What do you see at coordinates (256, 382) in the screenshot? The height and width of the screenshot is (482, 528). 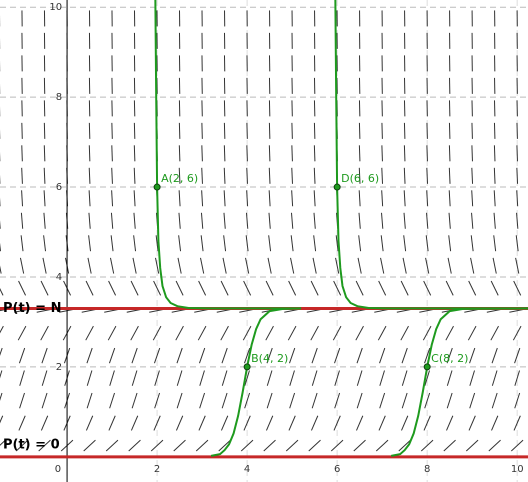 I see `solution-curve` at bounding box center [256, 382].